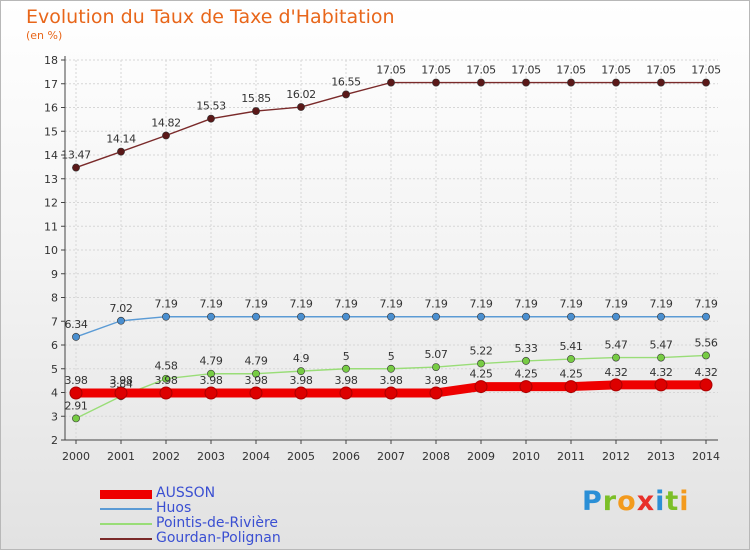 Image resolution: width=750 pixels, height=550 pixels. Describe the element at coordinates (706, 342) in the screenshot. I see `data-label-2: 5.56` at that location.